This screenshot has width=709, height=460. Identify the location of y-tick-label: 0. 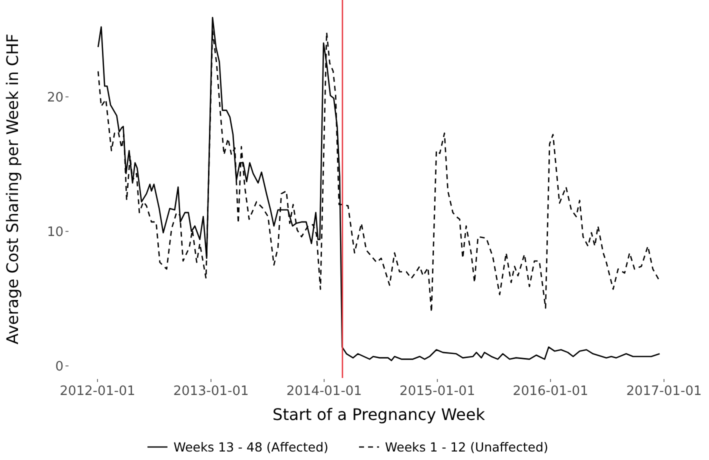
(59, 366).